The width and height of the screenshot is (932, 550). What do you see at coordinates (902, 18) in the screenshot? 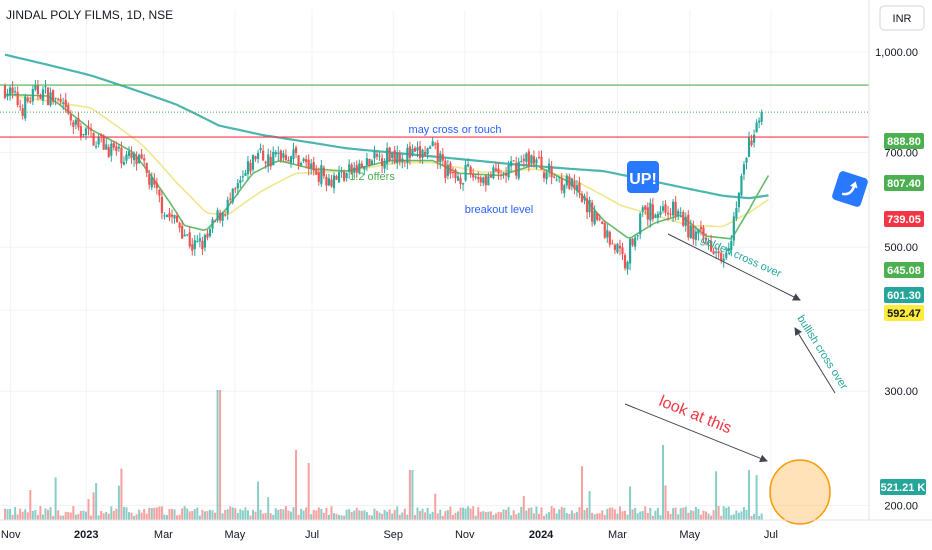
I see `currency-button` at bounding box center [902, 18].